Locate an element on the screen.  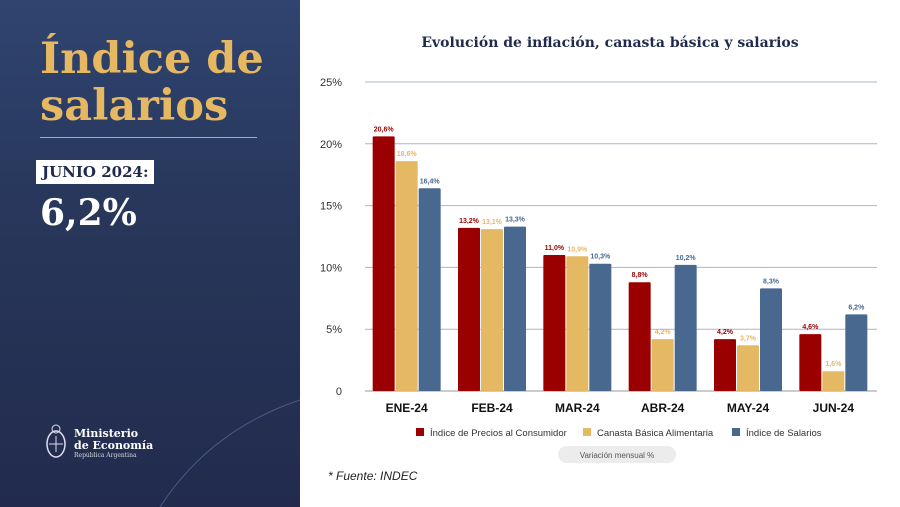
period-badge: JUNIO 2024: is located at coordinates (95, 172).